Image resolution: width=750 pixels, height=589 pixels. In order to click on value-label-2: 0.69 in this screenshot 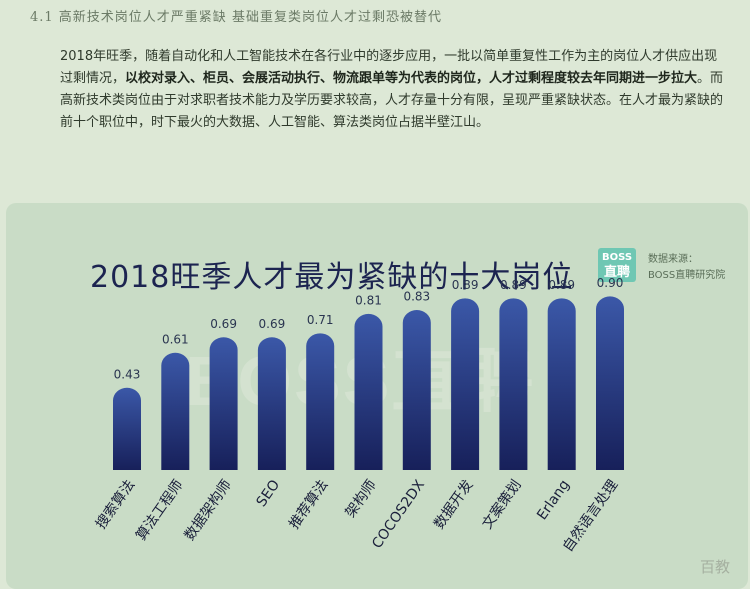, I will do `click(223, 324)`.